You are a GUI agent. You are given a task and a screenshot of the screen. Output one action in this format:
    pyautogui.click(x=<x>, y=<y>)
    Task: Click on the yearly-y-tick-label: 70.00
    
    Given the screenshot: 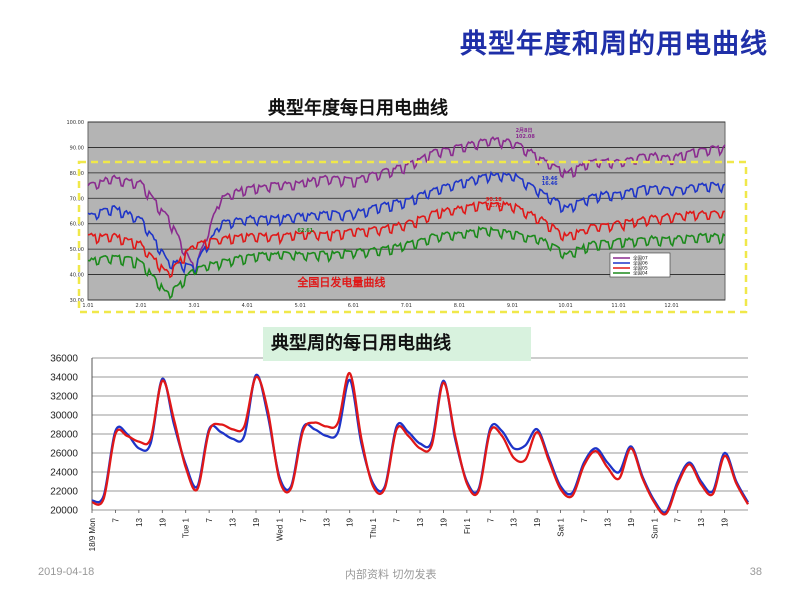 What is the action you would take?
    pyautogui.click(x=77, y=199)
    